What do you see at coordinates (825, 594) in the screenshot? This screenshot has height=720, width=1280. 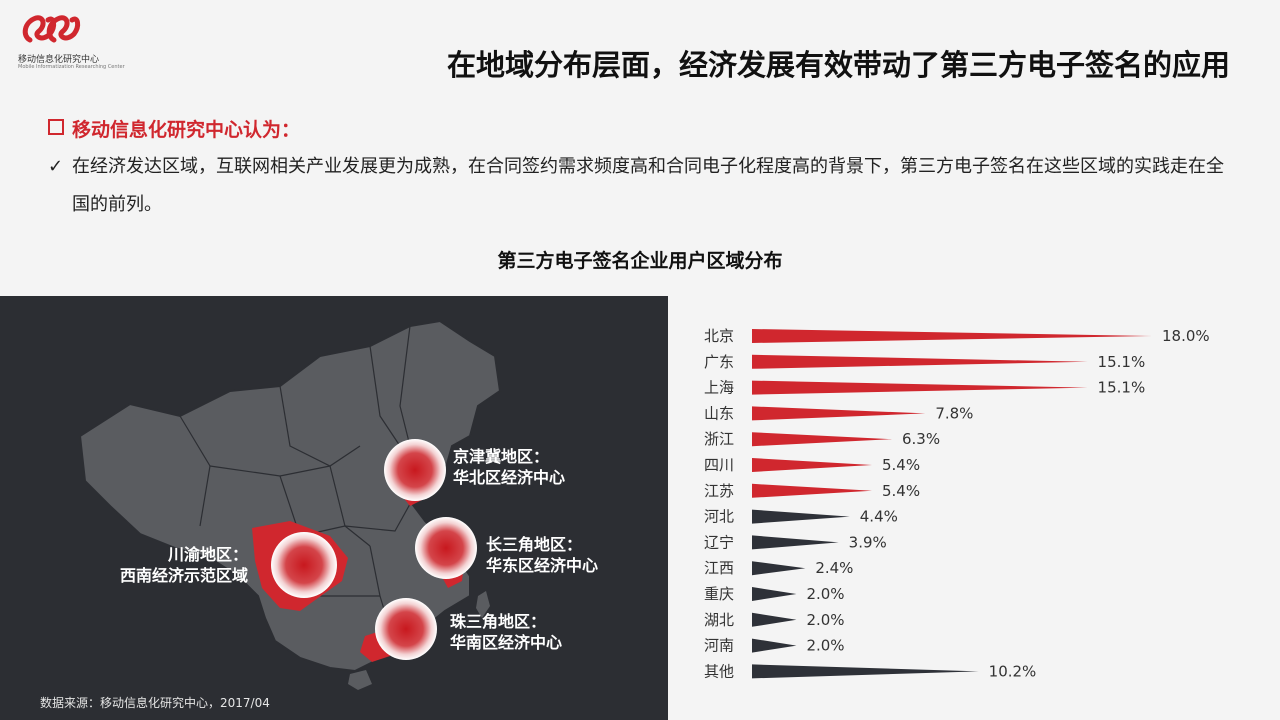 I see `value-label-10: 2.0%` at bounding box center [825, 594].